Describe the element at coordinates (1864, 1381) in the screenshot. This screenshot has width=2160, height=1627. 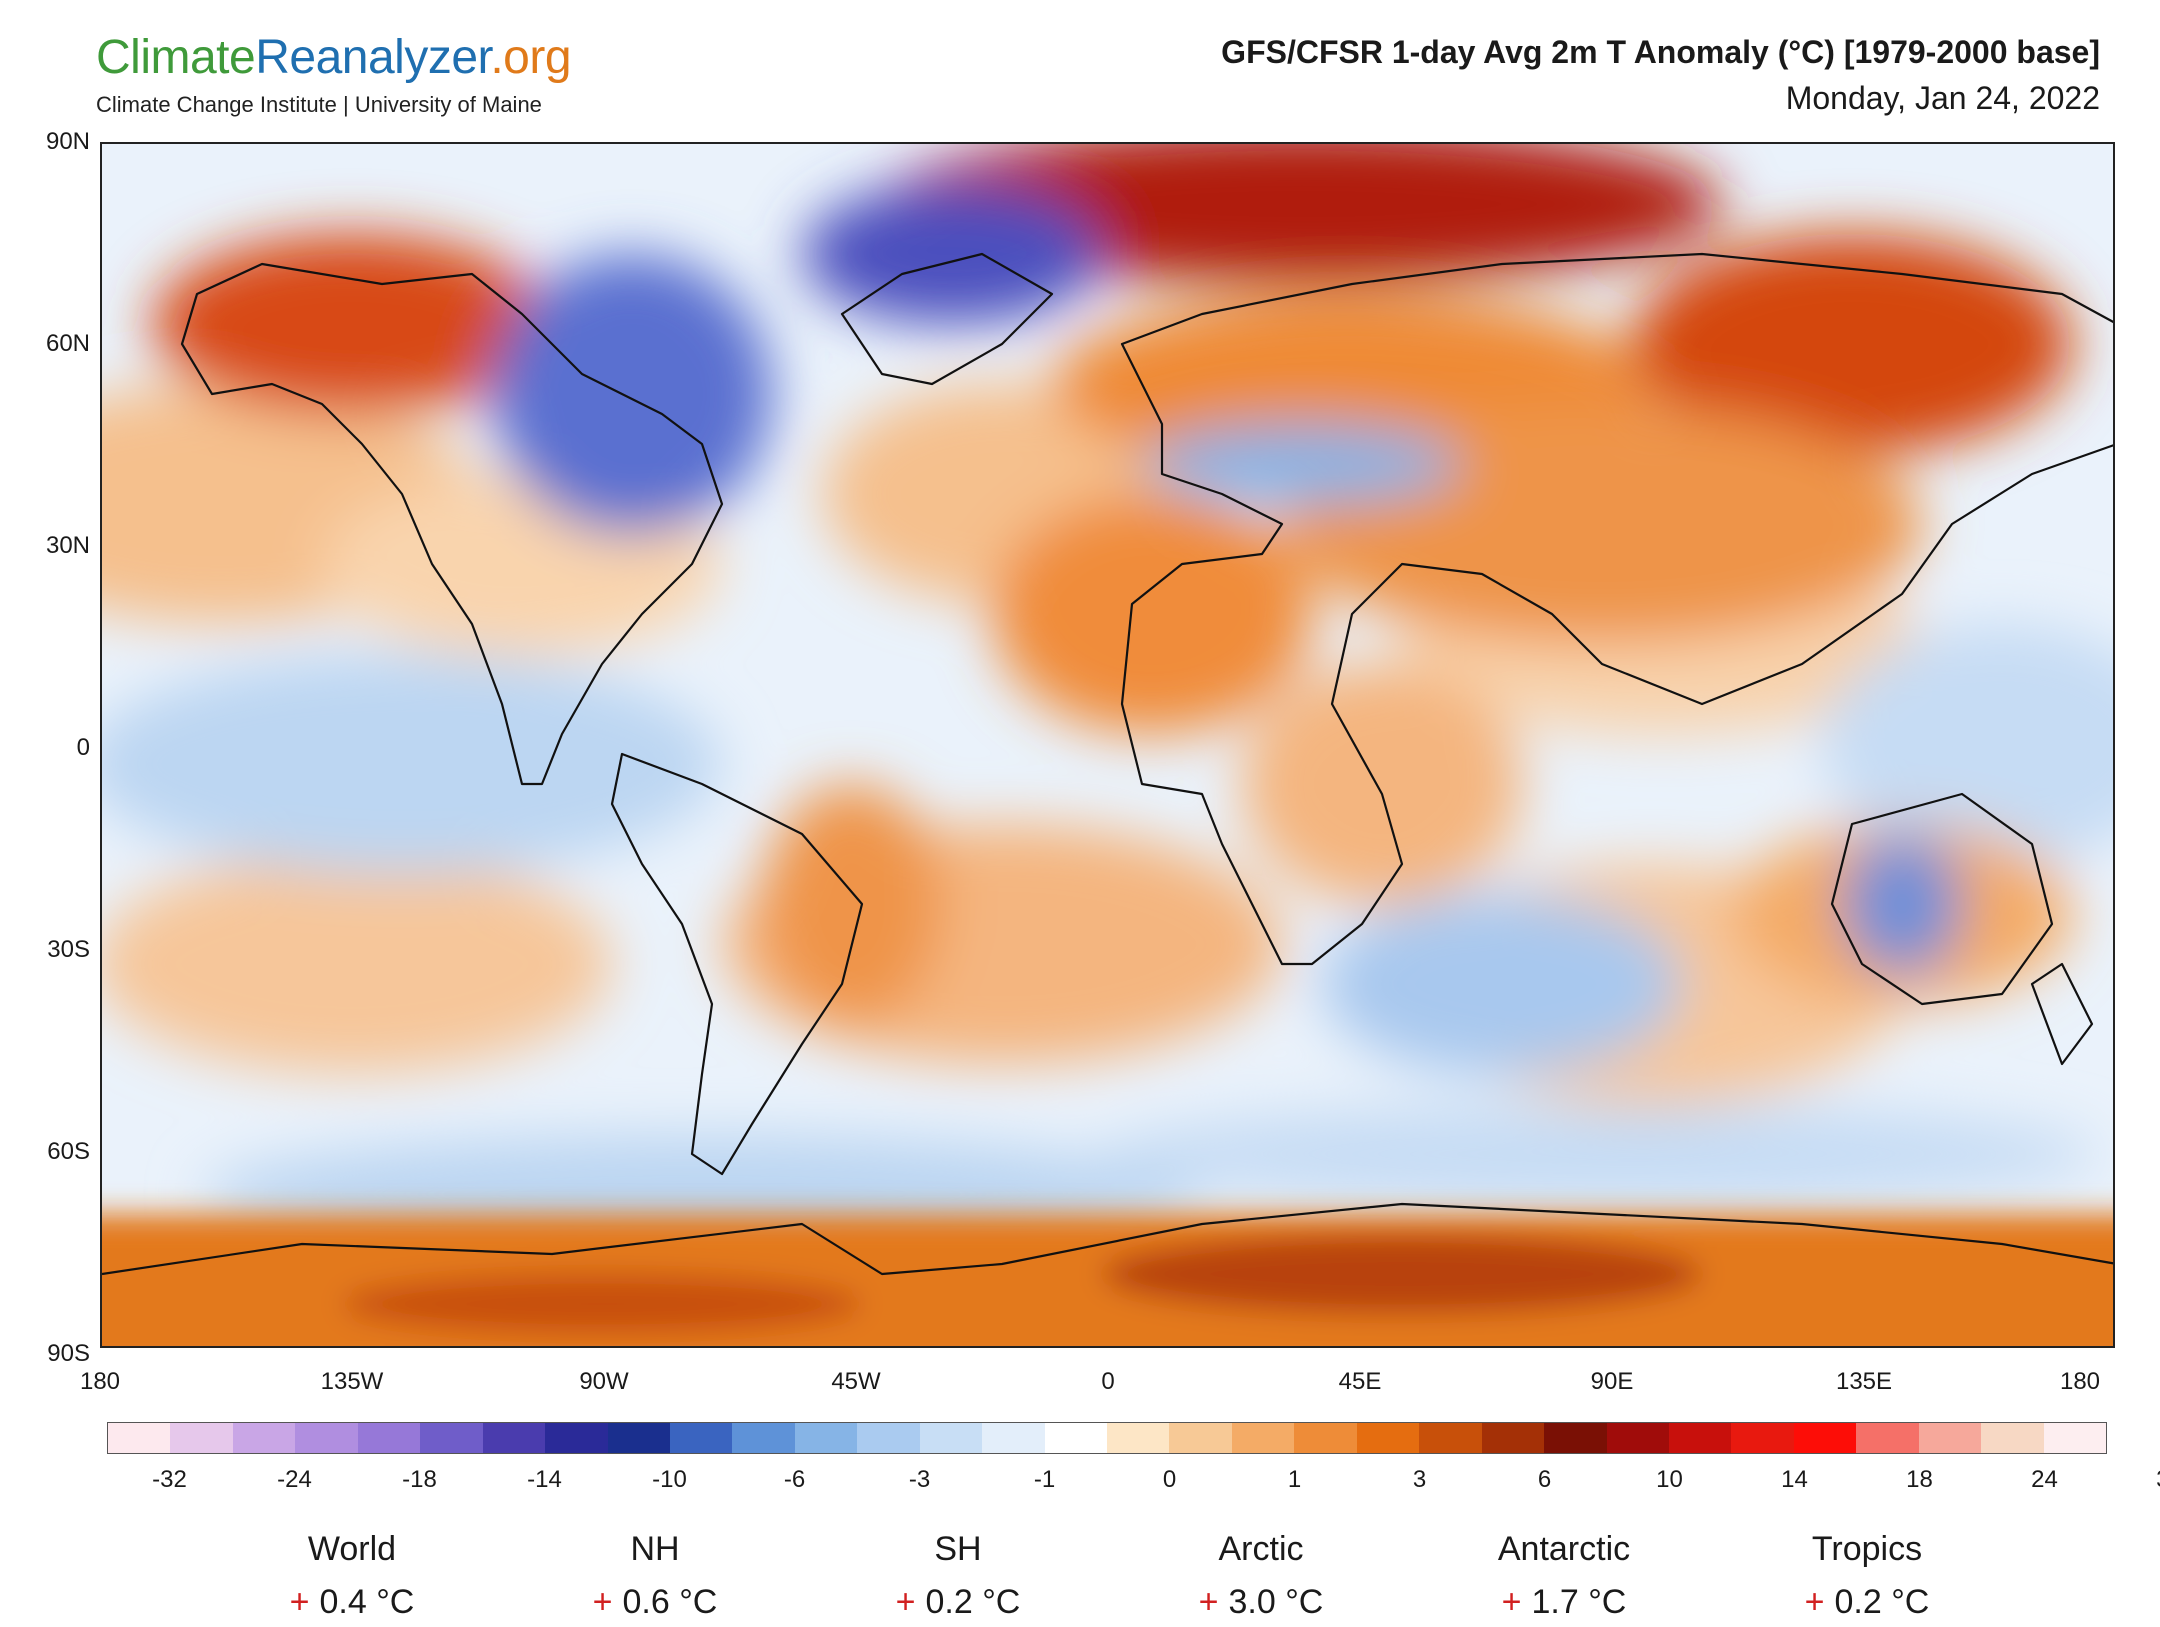
I see `lon-label-135e: 135E` at that location.